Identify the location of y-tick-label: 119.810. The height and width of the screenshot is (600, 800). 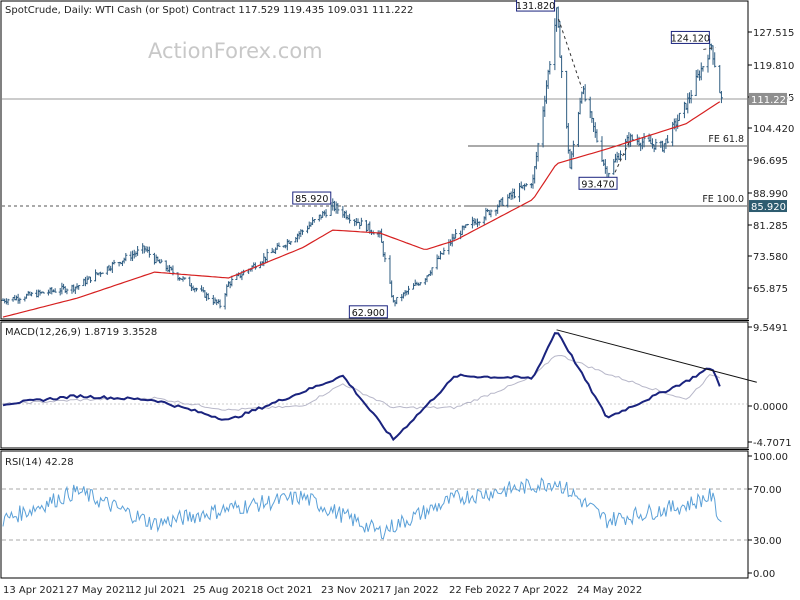
(773, 66).